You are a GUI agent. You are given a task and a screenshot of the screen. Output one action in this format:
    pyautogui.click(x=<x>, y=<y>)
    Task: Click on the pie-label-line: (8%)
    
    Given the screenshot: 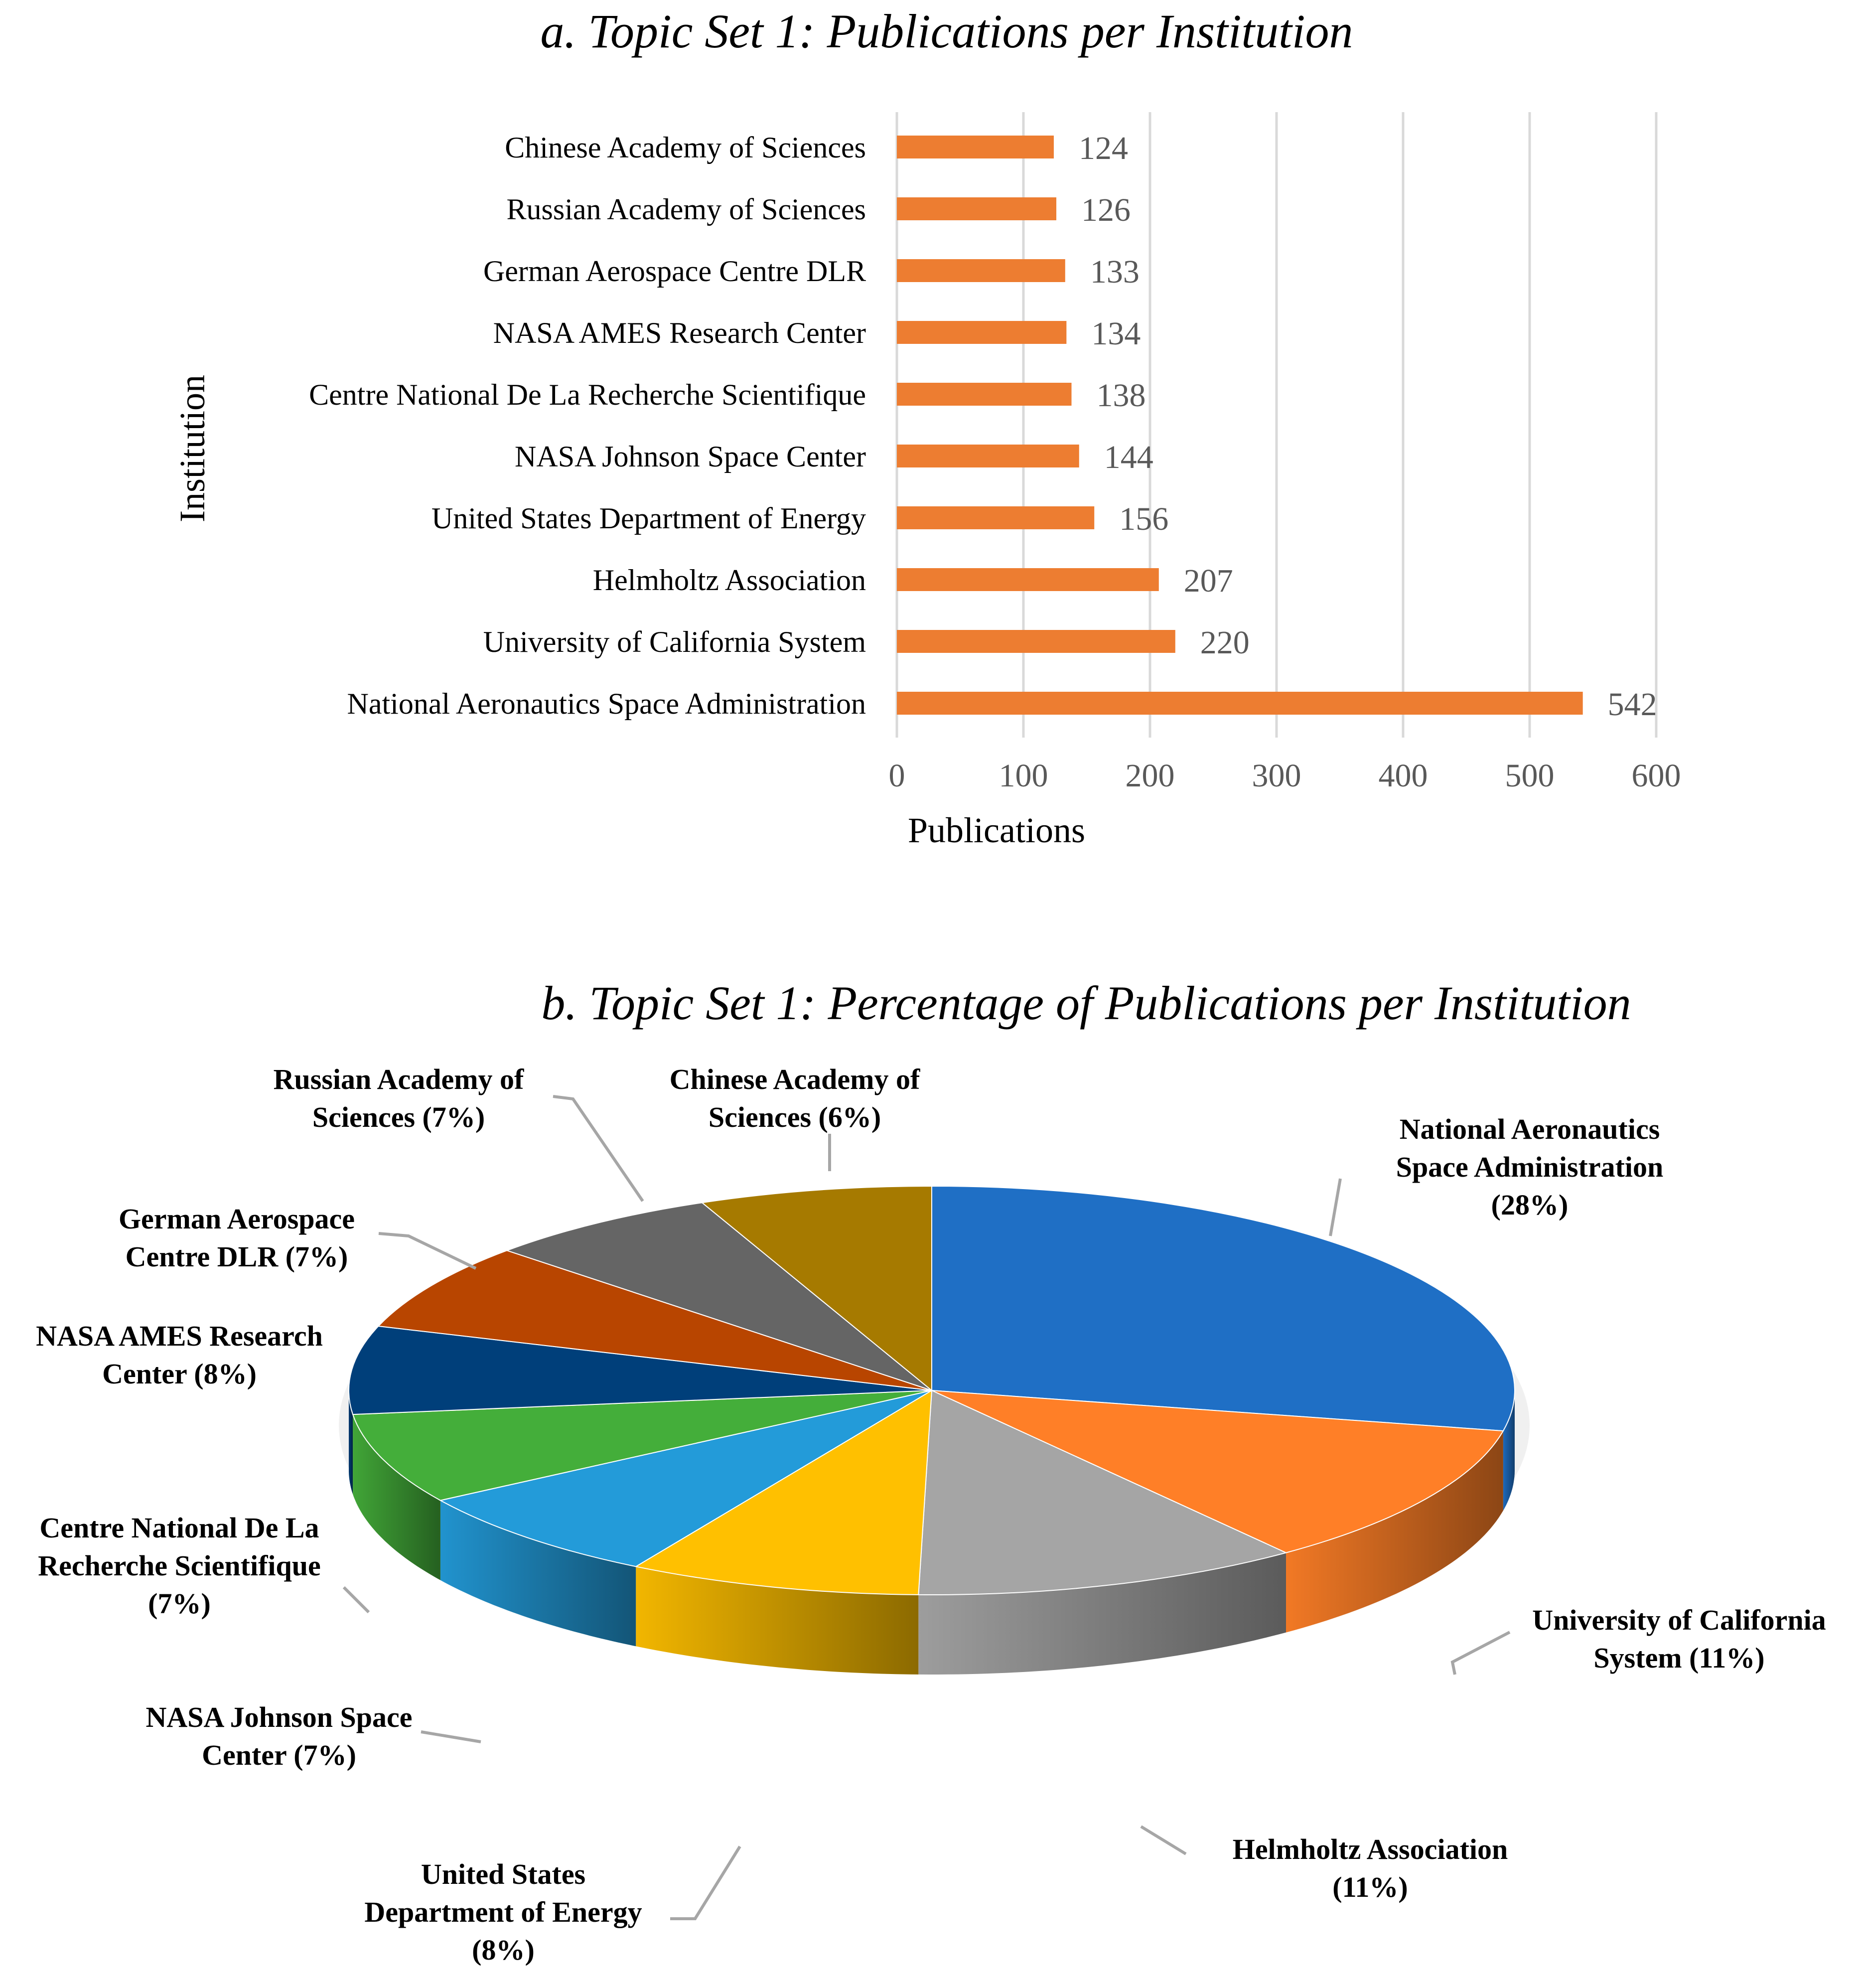 What is the action you would take?
    pyautogui.click(x=503, y=1950)
    